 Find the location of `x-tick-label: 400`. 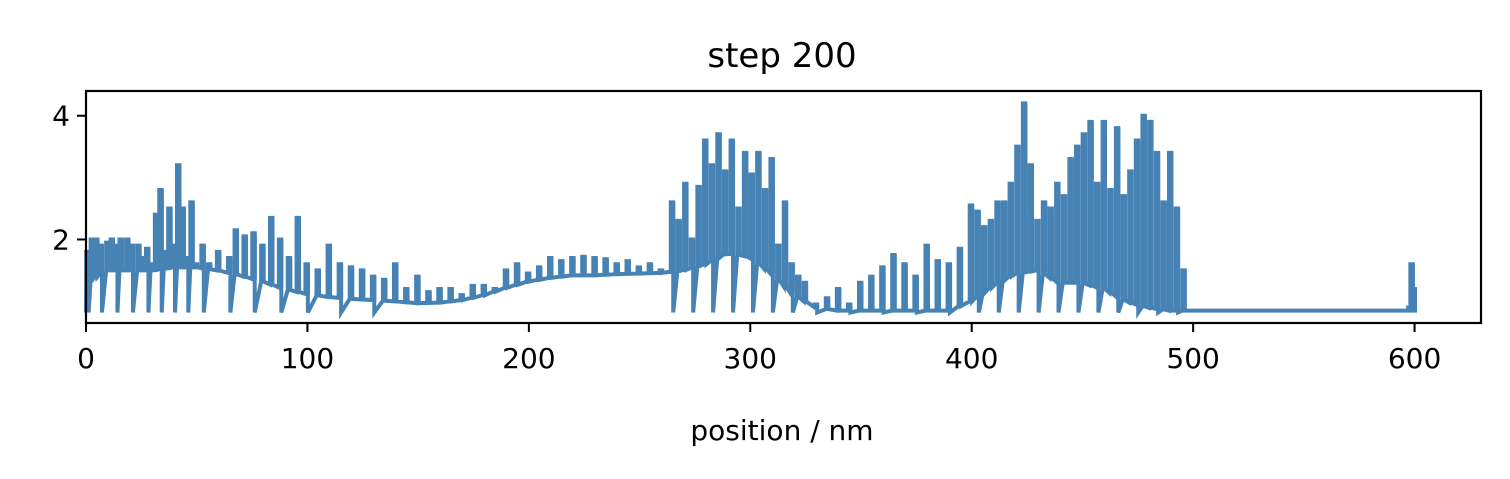

x-tick-label: 400 is located at coordinates (971, 358).